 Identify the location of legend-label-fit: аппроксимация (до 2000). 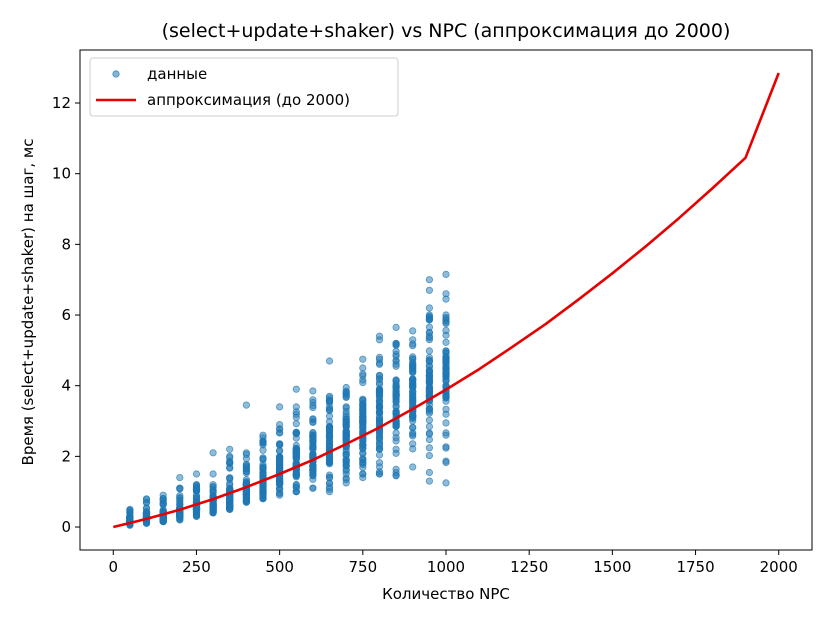
(248, 100).